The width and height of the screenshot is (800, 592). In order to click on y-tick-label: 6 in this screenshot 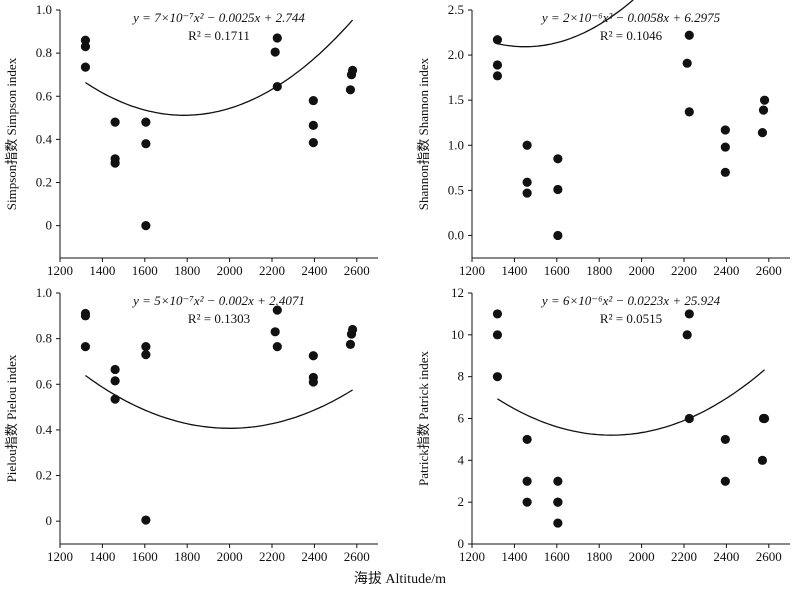, I will do `click(461, 418)`.